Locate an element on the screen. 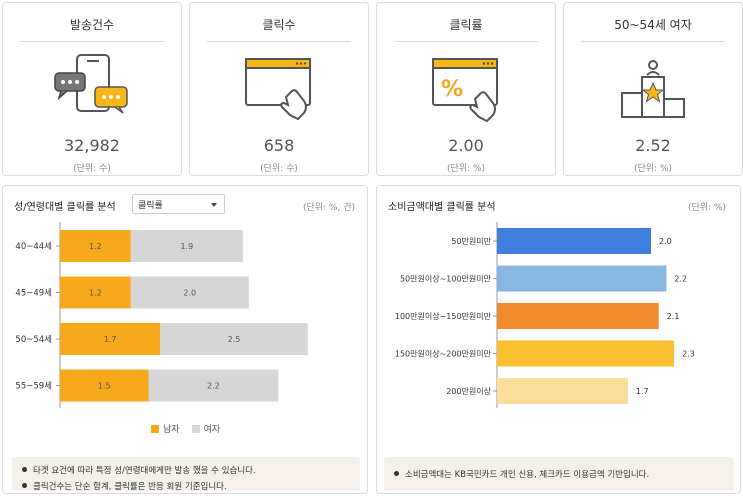  card-value: 2.52 is located at coordinates (653, 145).